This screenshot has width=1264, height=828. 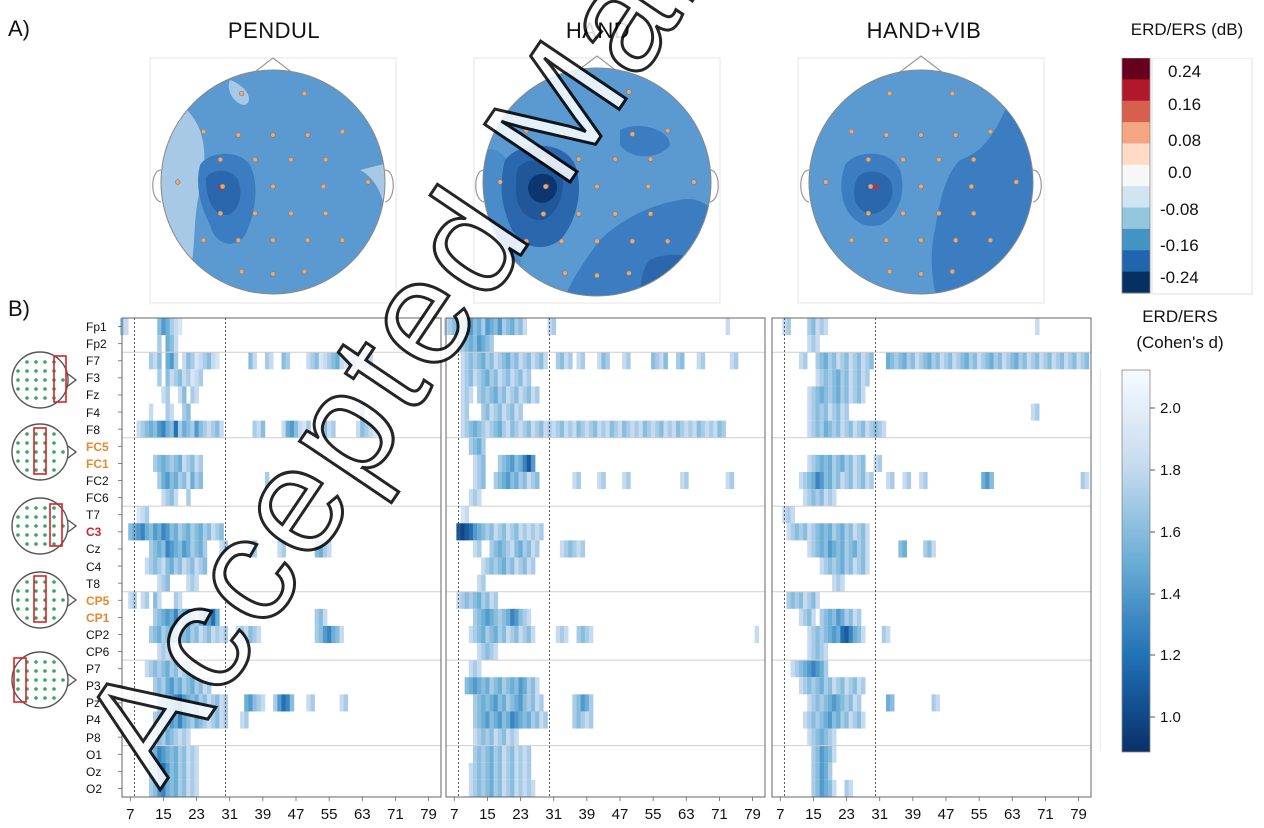 I want to click on channel-label-f3: F3, so click(x=93, y=378).